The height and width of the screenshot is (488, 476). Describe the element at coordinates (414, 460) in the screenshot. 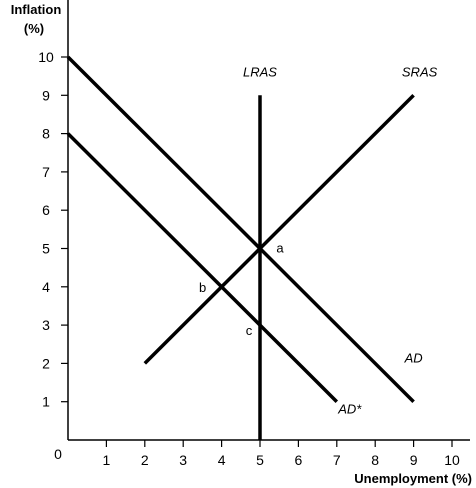

I see `x-tick-label-9: 9` at that location.